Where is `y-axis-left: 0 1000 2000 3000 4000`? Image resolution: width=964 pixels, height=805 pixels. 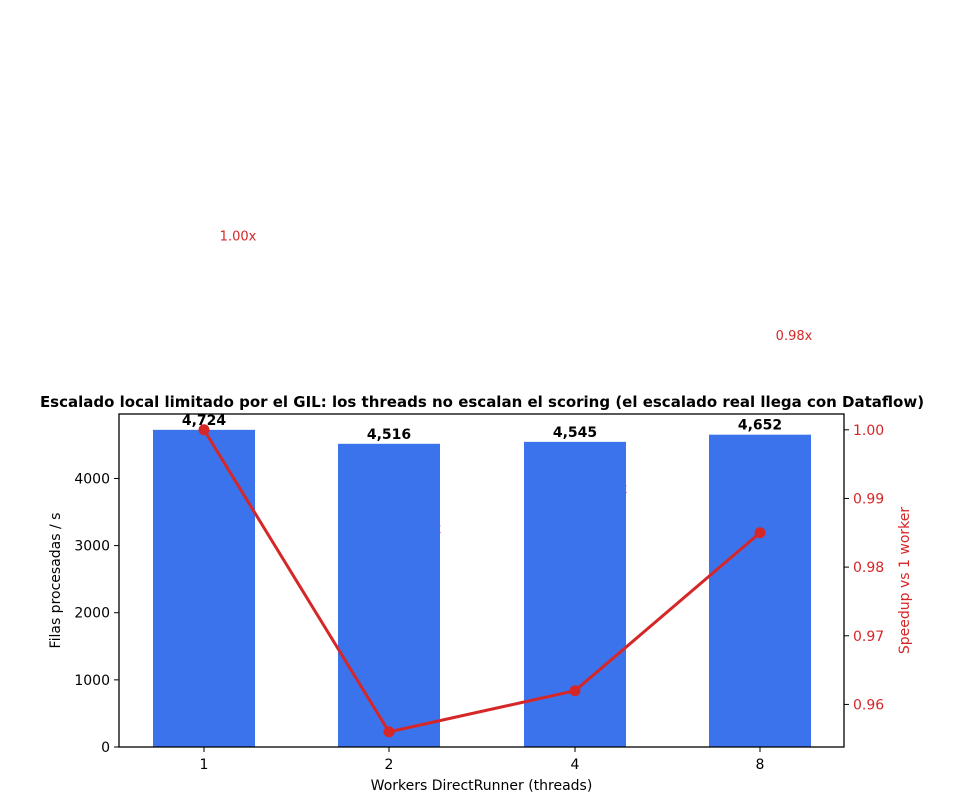 y-axis-left: 0 1000 2000 3000 4000 is located at coordinates (96, 613).